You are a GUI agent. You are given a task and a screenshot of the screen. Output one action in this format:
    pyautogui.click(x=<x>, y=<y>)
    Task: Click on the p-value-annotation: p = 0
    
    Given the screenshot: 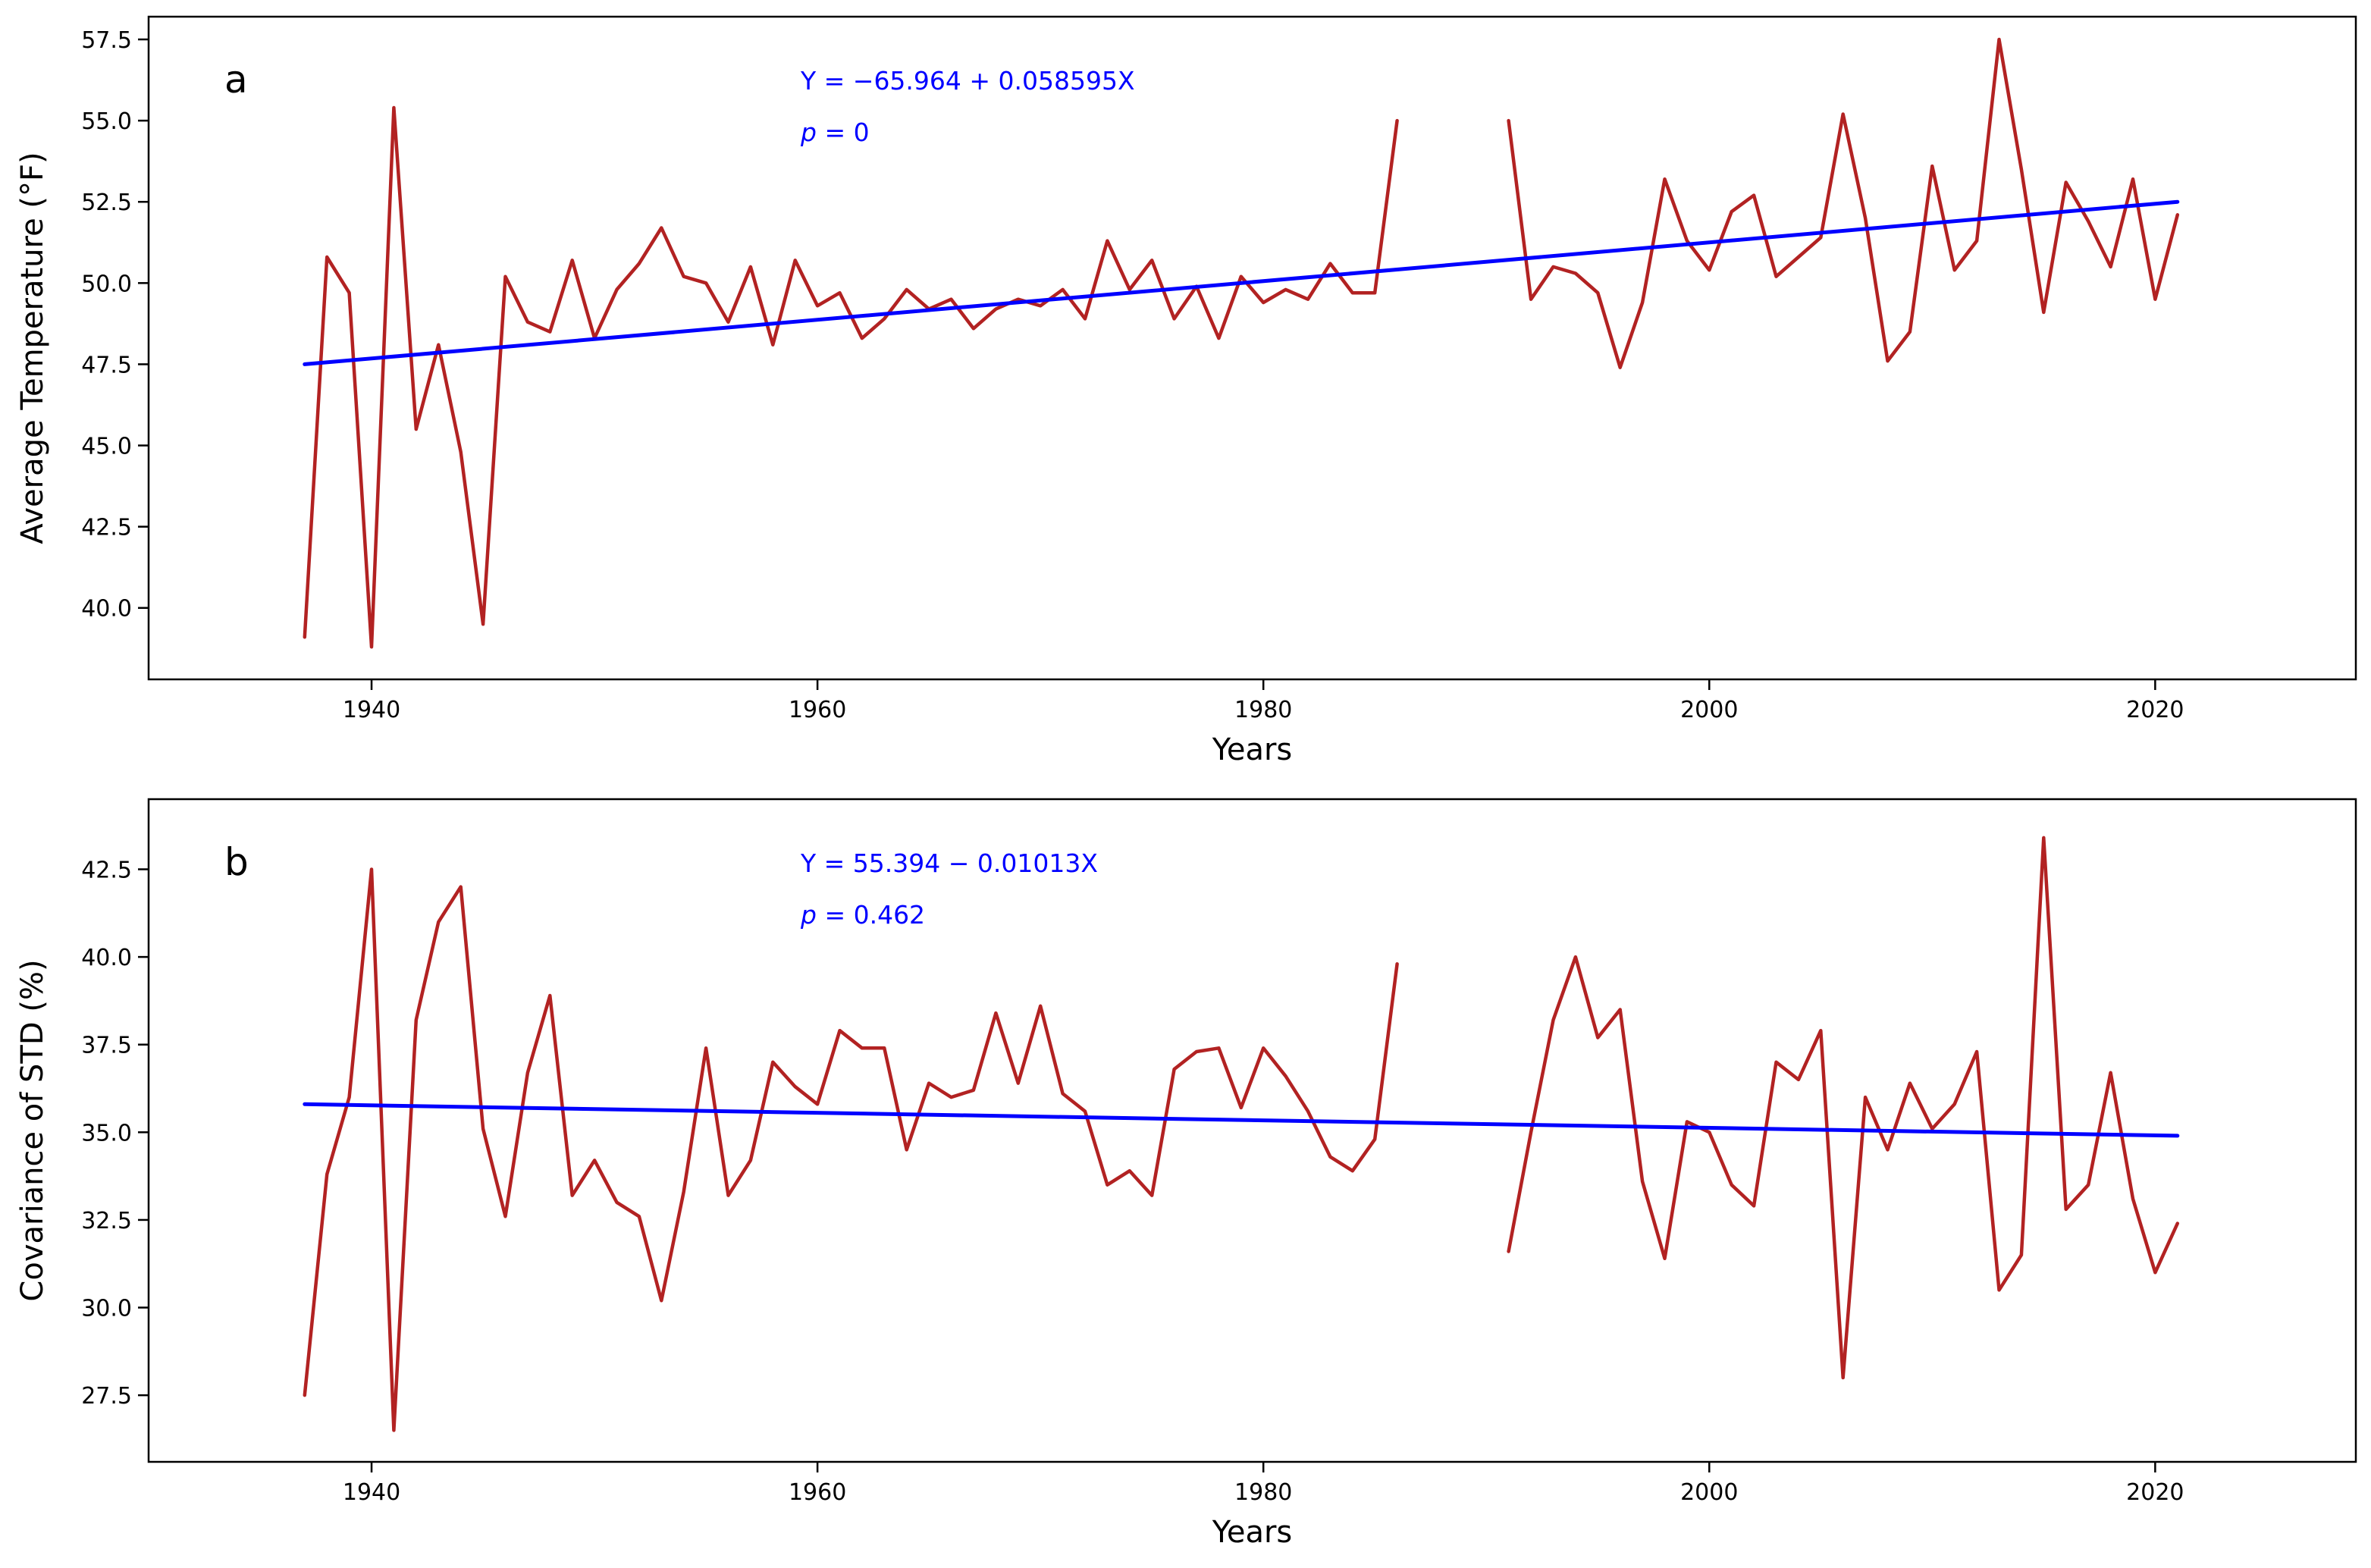 What is the action you would take?
    pyautogui.click(x=835, y=133)
    